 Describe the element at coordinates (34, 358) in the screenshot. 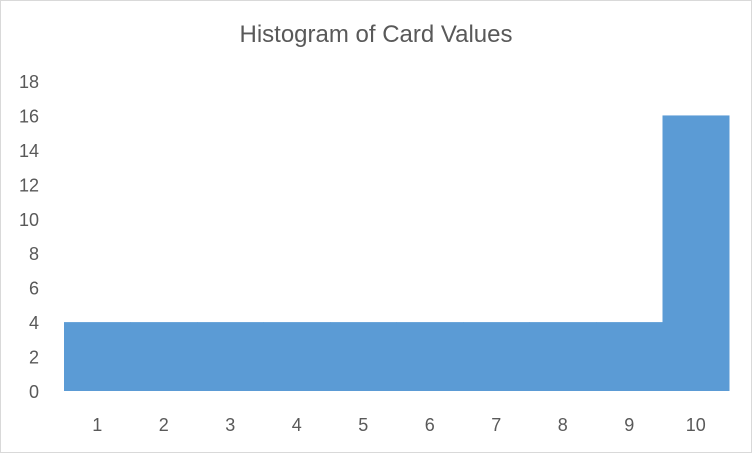

I see `y-tick-label: 2` at that location.